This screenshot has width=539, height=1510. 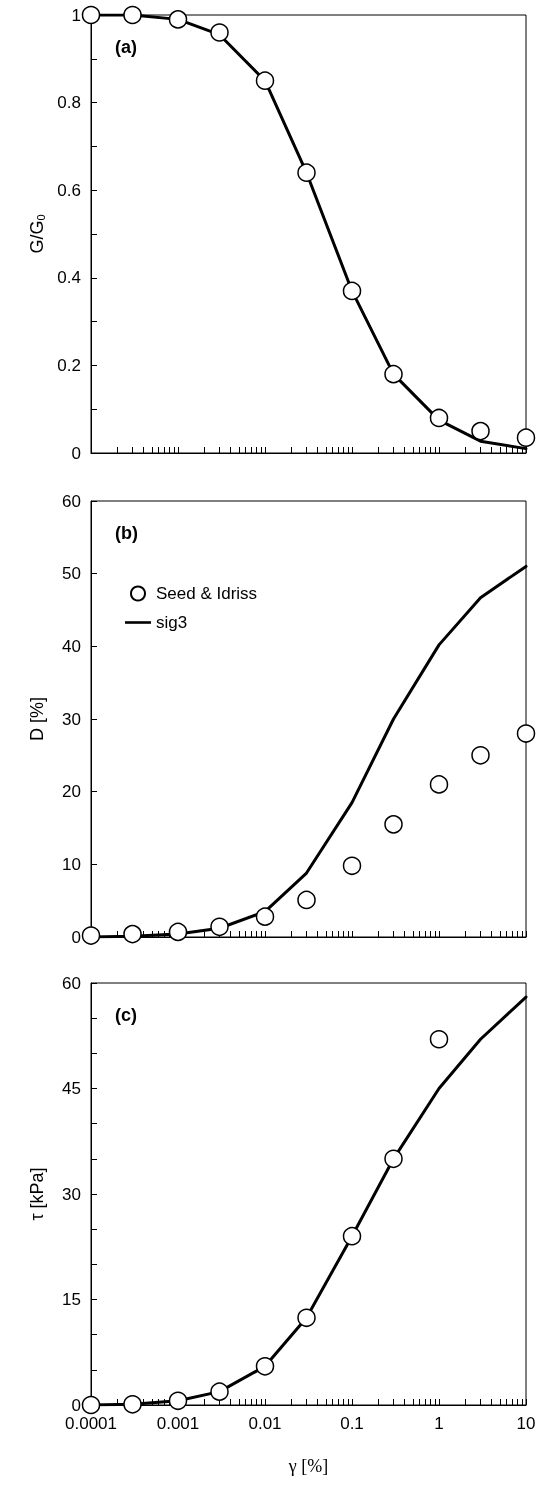 I want to click on y-tick-label: 15, so click(x=71, y=1299).